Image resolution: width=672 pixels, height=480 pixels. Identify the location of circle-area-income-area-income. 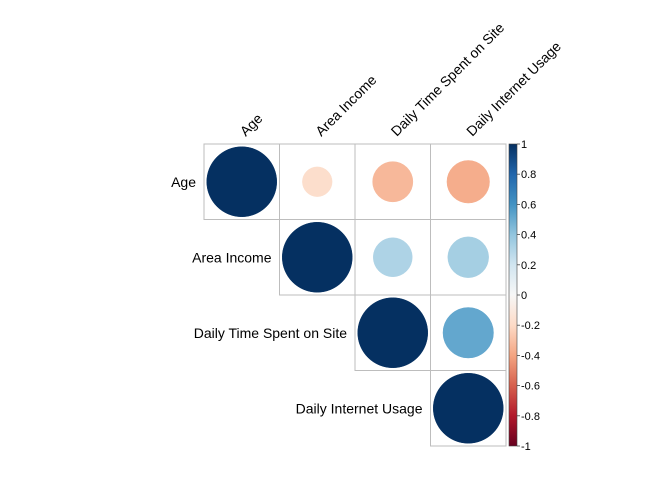
(317, 257).